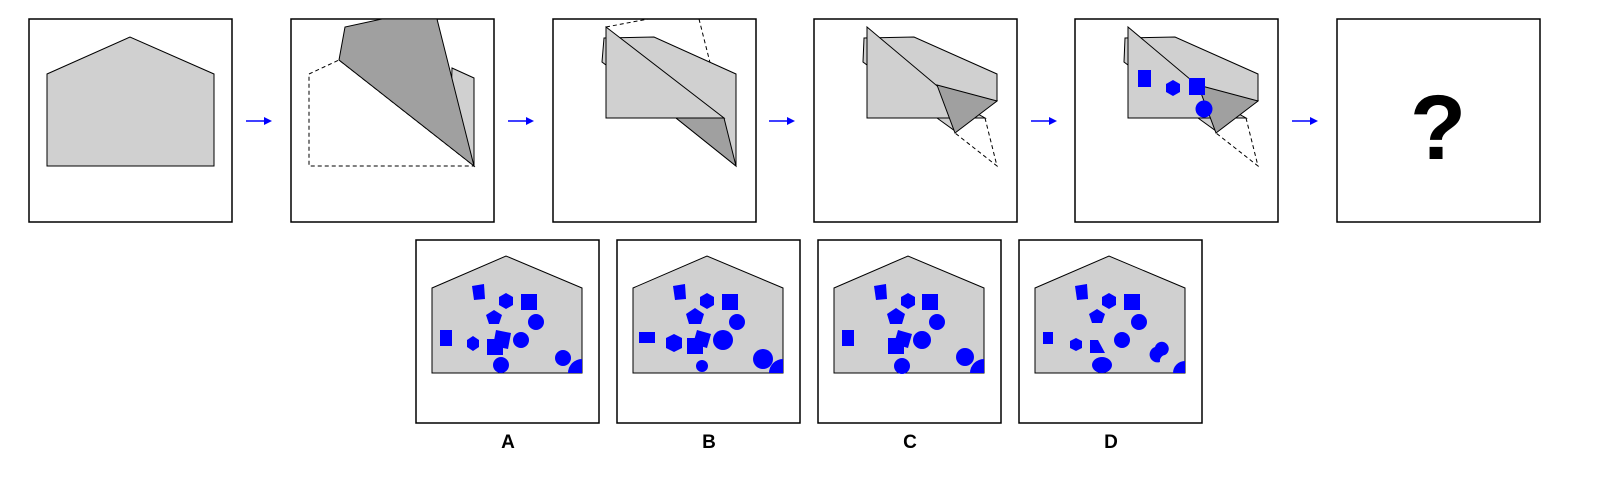 This screenshot has width=1610, height=490. What do you see at coordinates (1102, 365) in the screenshot?
I see `hole-ellipse` at bounding box center [1102, 365].